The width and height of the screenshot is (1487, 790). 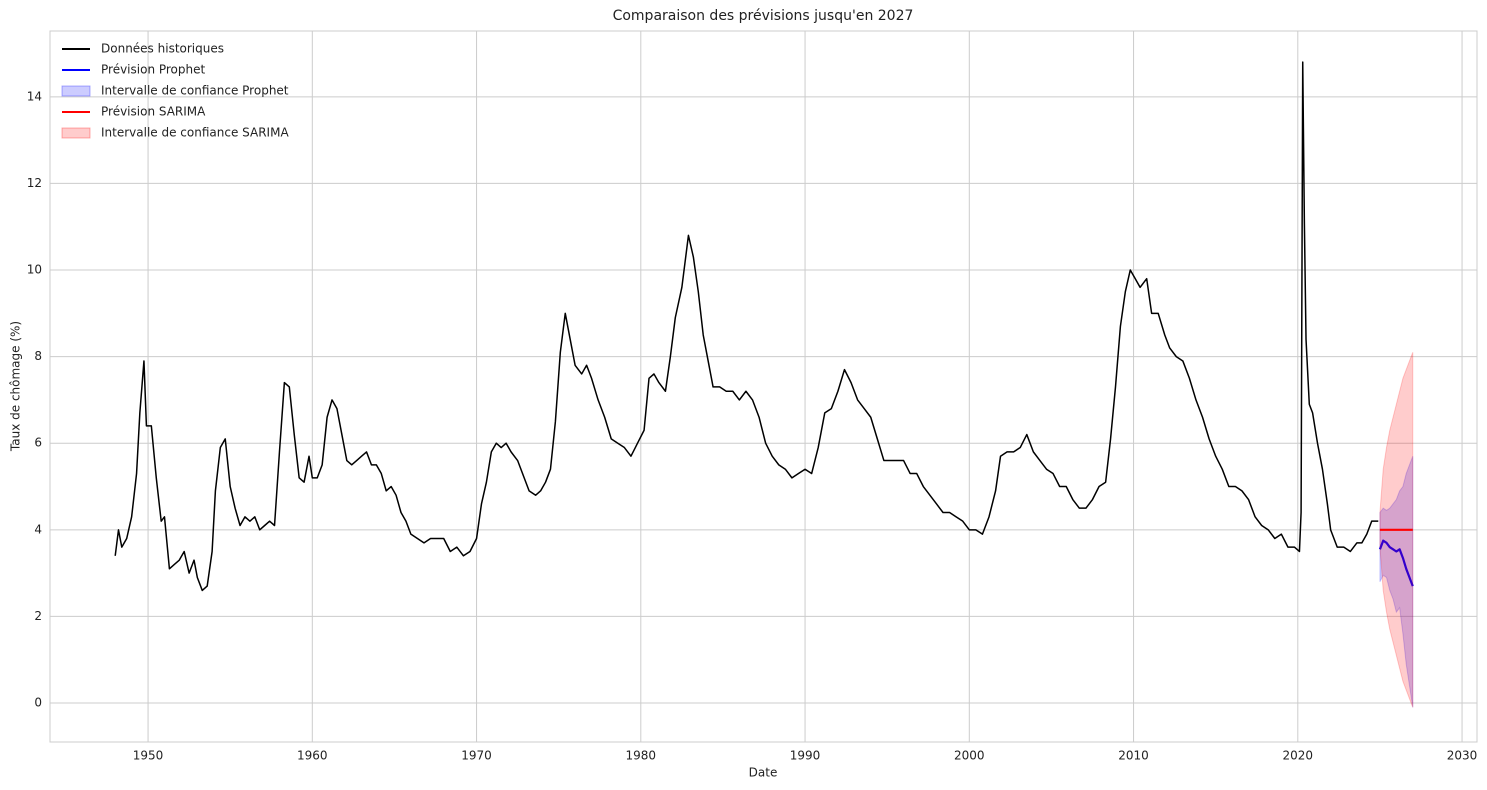 I want to click on y-axis-label: Taux de chômage (%), so click(x=16, y=386).